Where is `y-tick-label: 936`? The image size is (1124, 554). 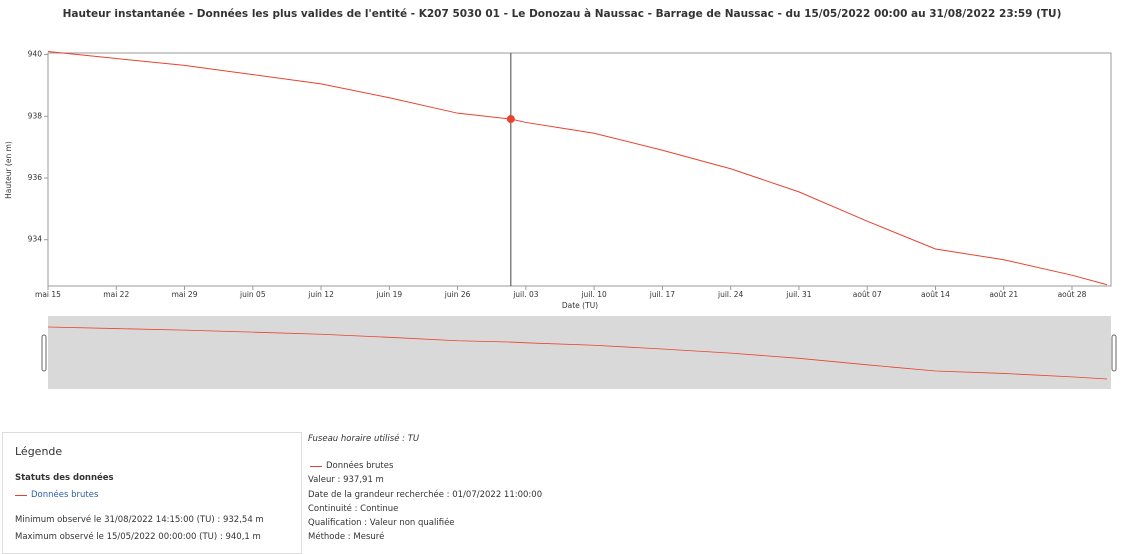 y-tick-label: 936 is located at coordinates (35, 177).